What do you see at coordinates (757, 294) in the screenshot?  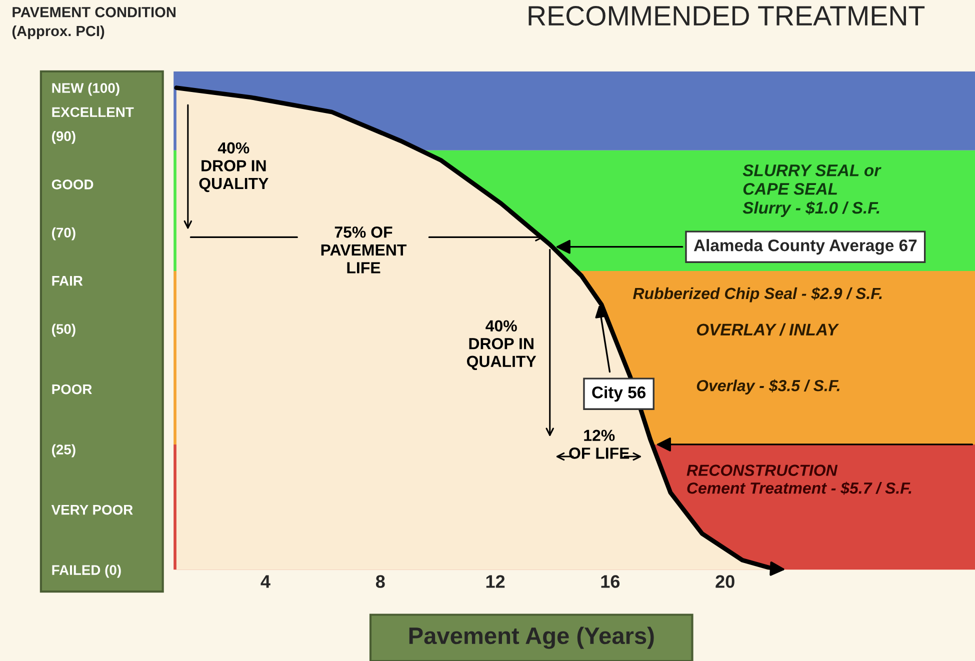 I see `annotation: Rubberized Chip Seal - $2.9 / S.F.` at bounding box center [757, 294].